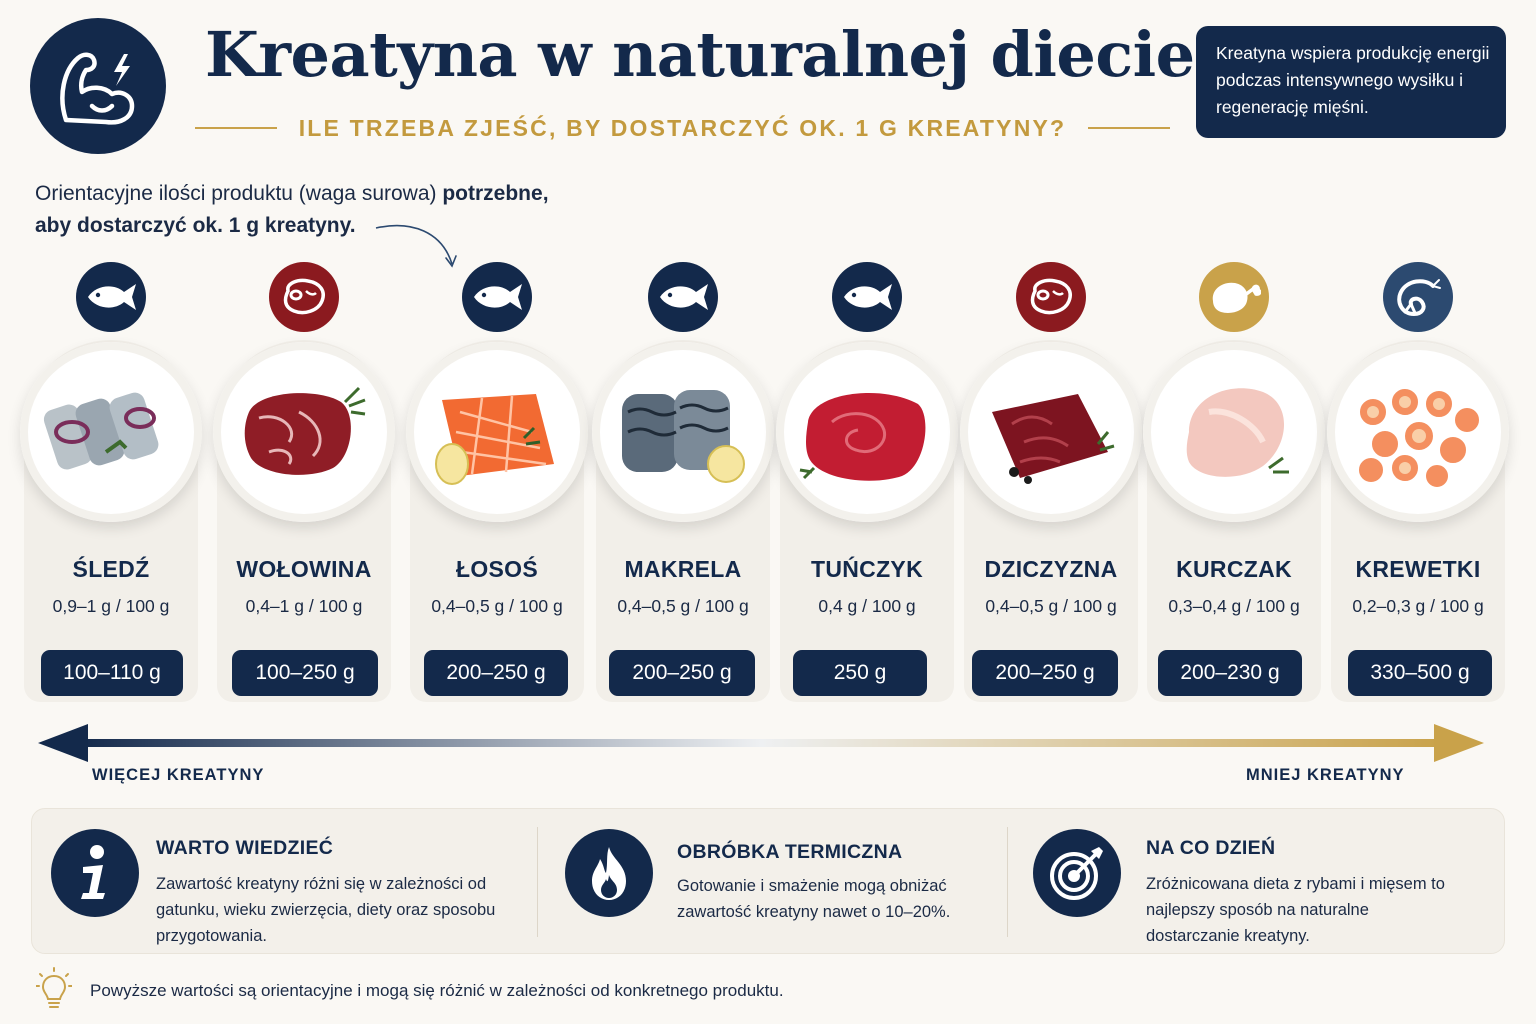 This screenshot has height=1024, width=1536. Describe the element at coordinates (1211, 848) in the screenshot. I see `tip-title: NA CO DZIEŃ` at that location.